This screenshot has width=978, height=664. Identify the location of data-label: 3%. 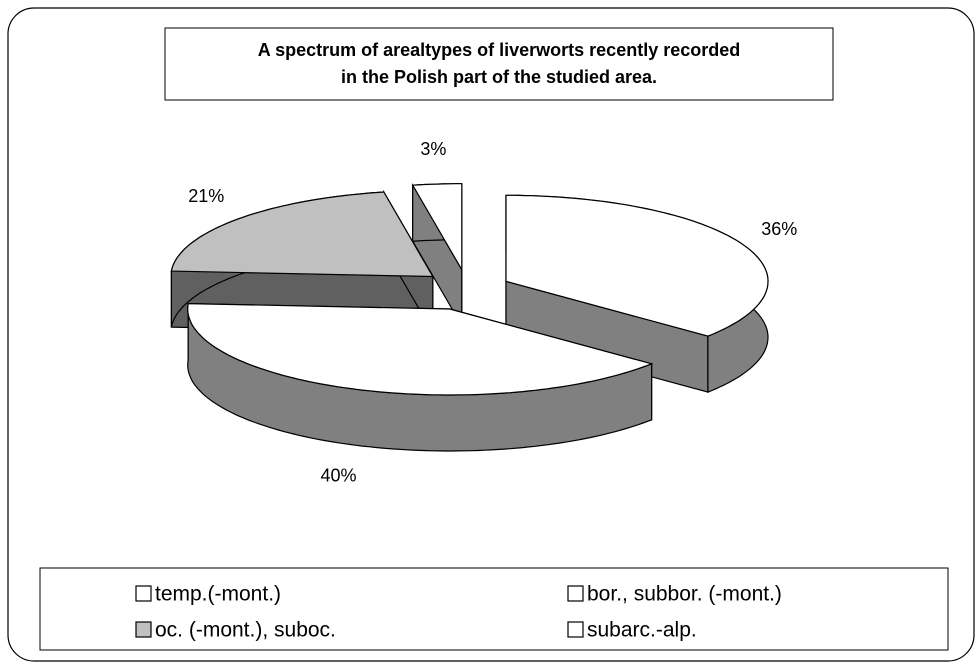
(433, 149).